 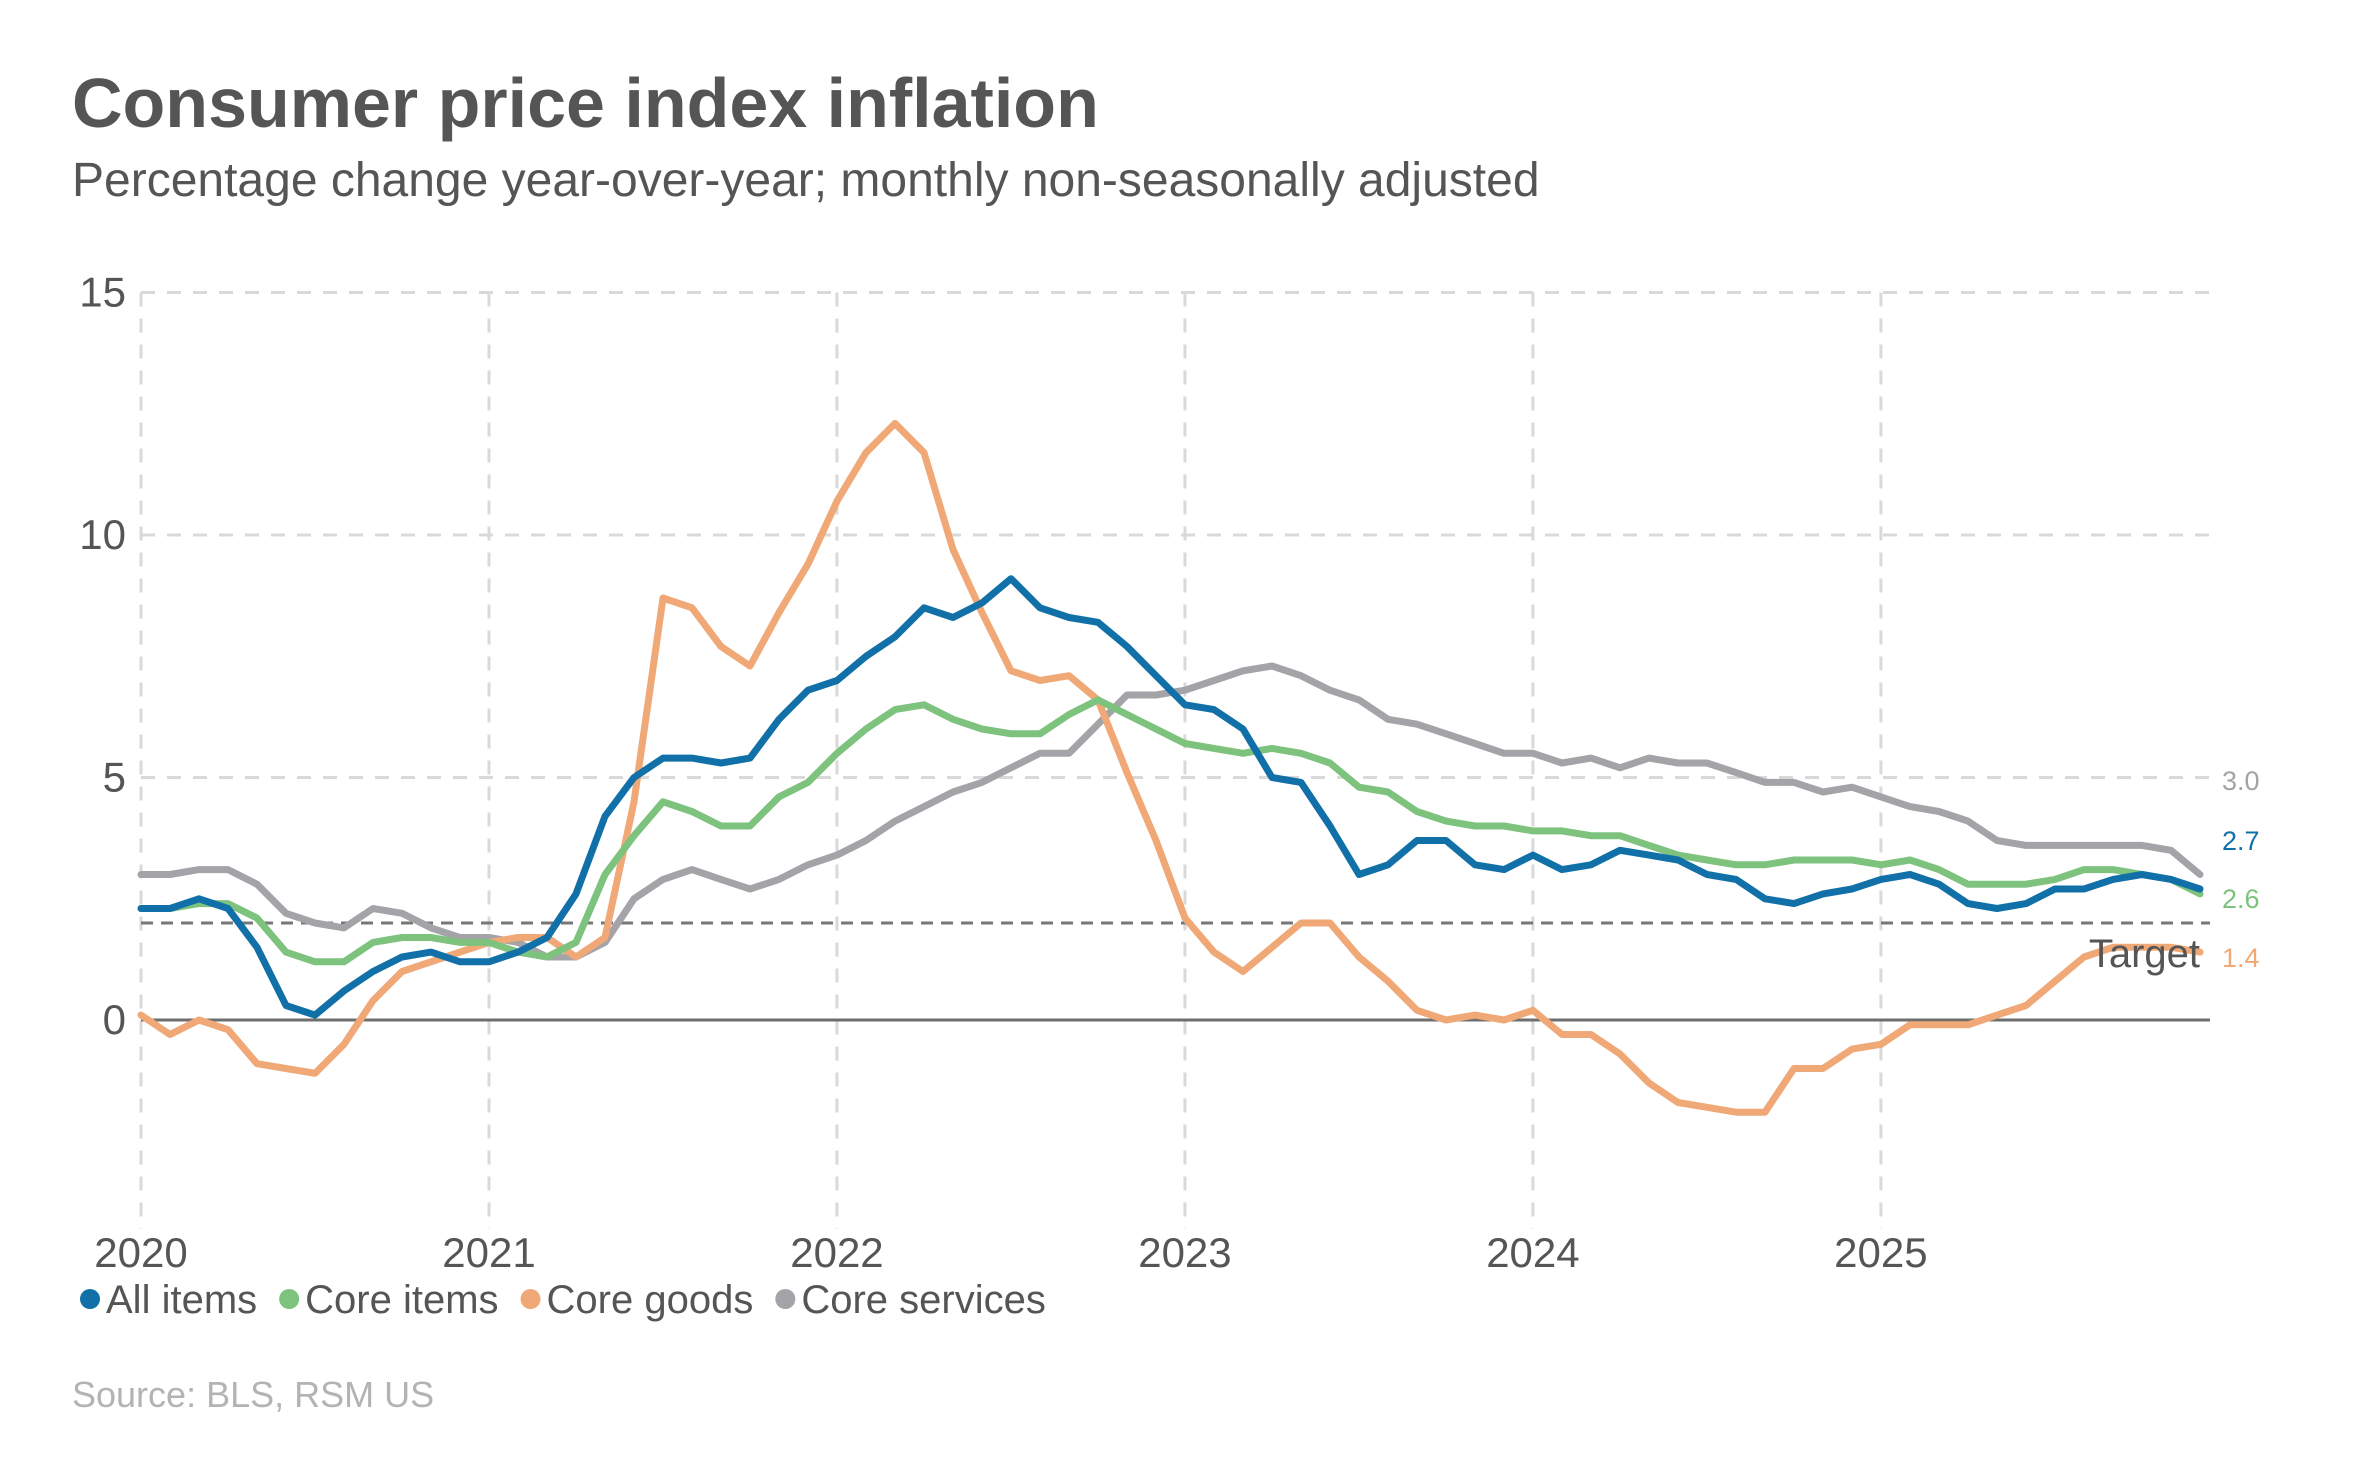 What do you see at coordinates (2241, 899) in the screenshot?
I see `end-label-core-items: 2.6` at bounding box center [2241, 899].